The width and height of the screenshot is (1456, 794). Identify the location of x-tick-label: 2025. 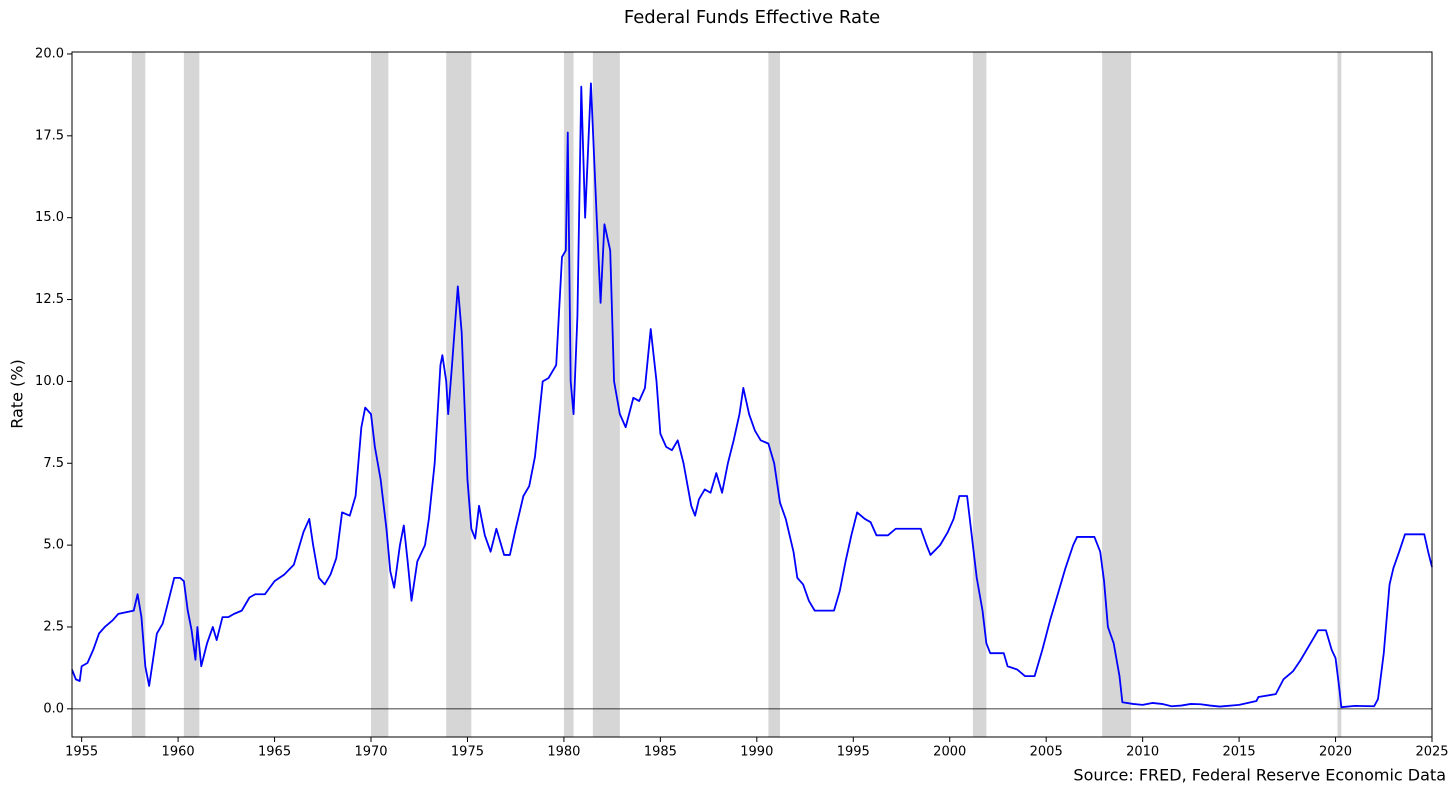
(1431, 752).